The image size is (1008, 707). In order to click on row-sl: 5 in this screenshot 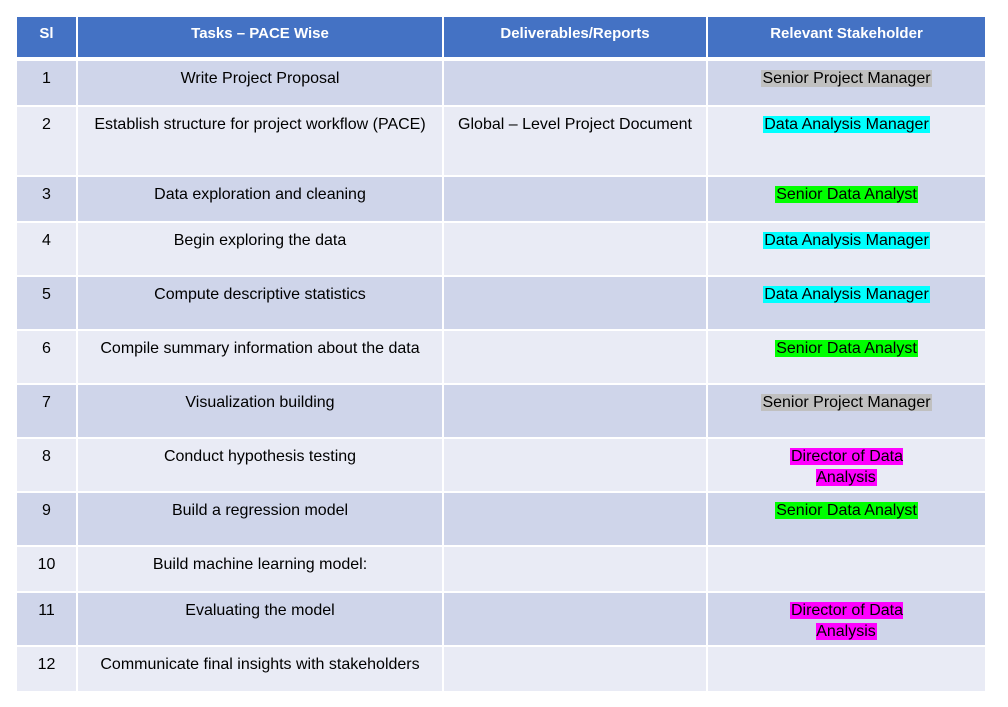, I will do `click(47, 304)`.